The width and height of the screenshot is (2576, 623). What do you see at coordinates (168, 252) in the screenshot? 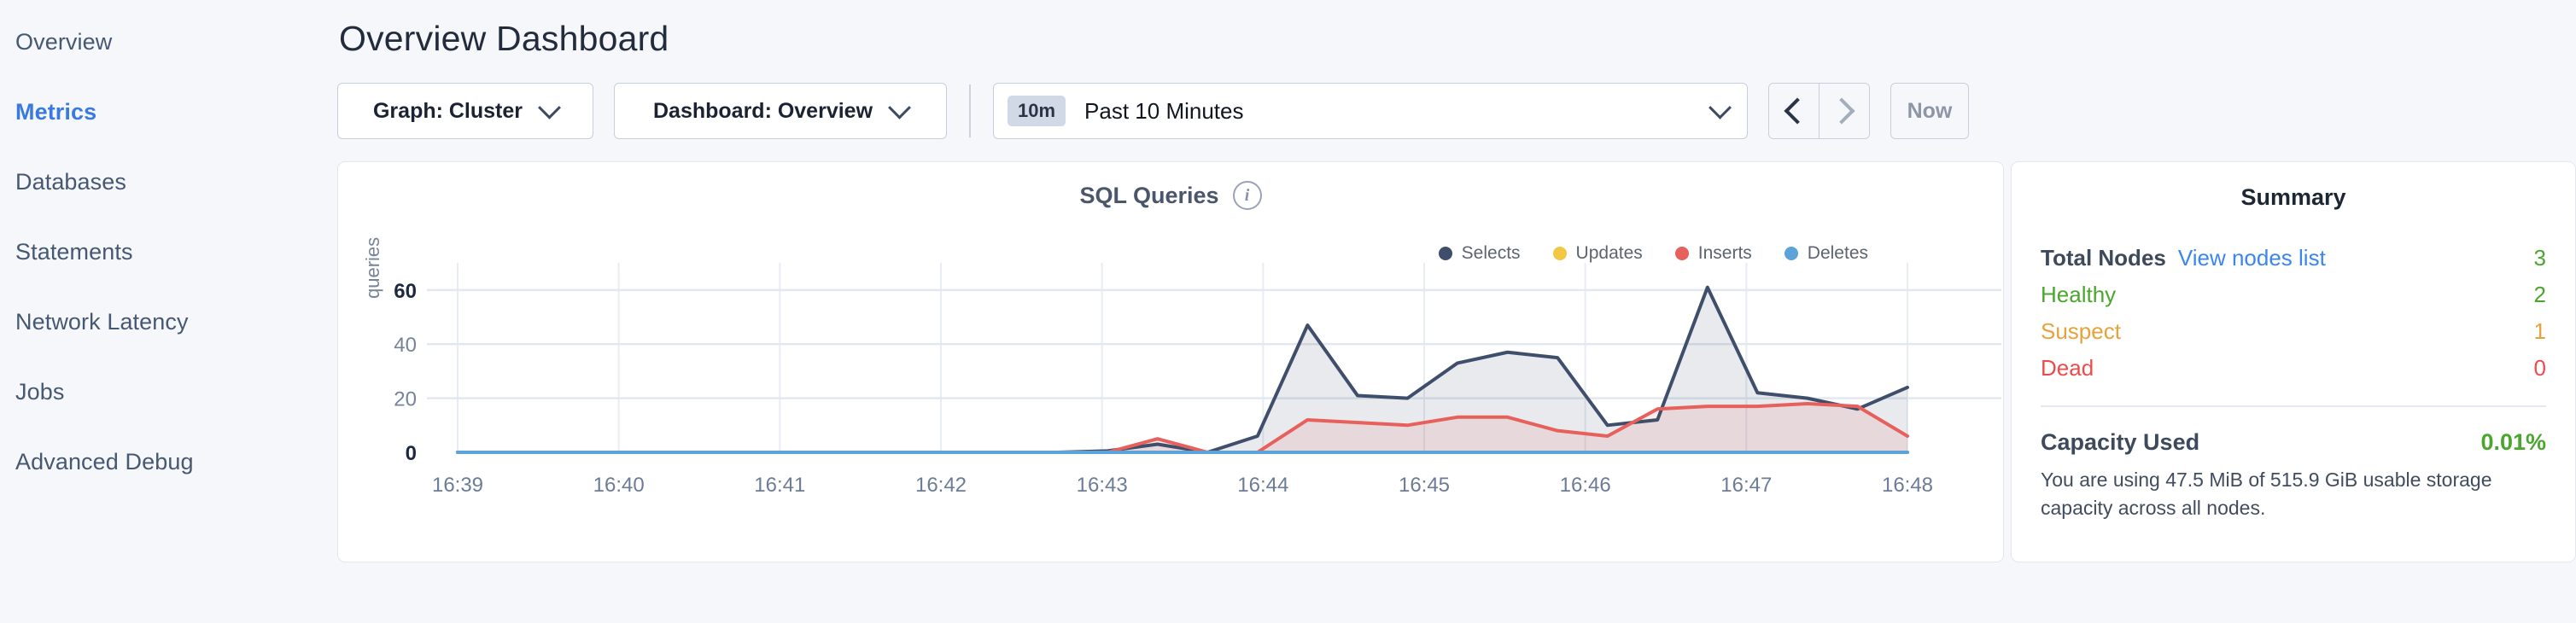
I see `sidebar-item-statements: Statements` at bounding box center [168, 252].